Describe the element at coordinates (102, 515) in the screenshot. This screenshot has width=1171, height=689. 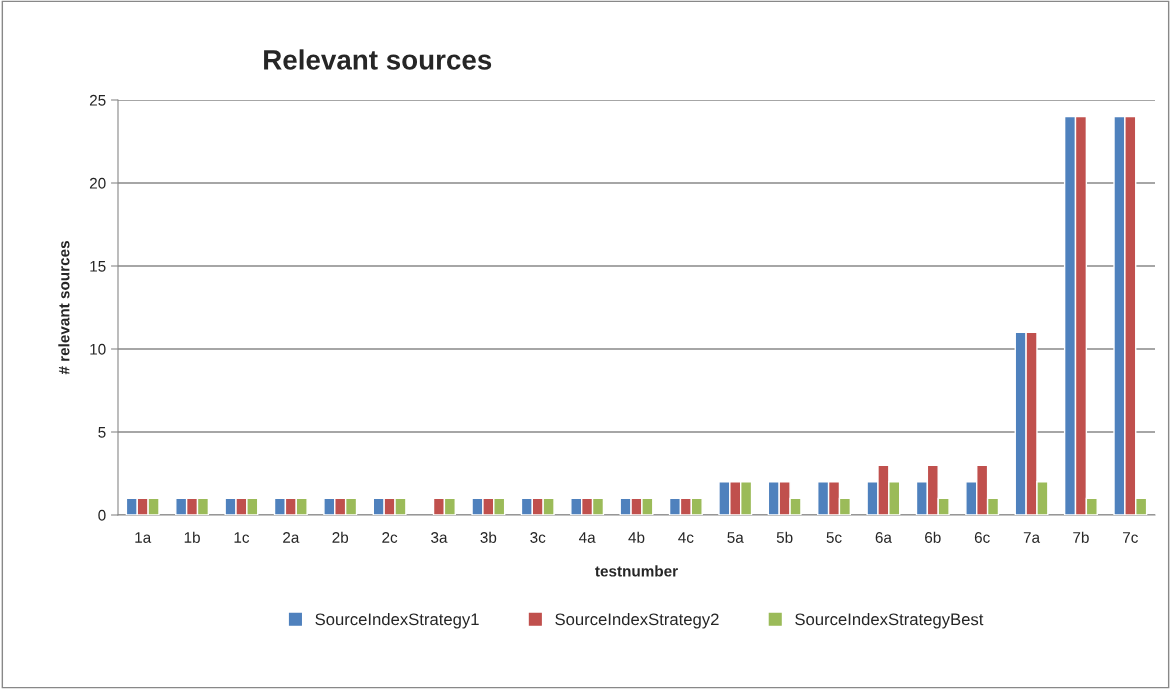
I see `y-tick-label: 0` at that location.